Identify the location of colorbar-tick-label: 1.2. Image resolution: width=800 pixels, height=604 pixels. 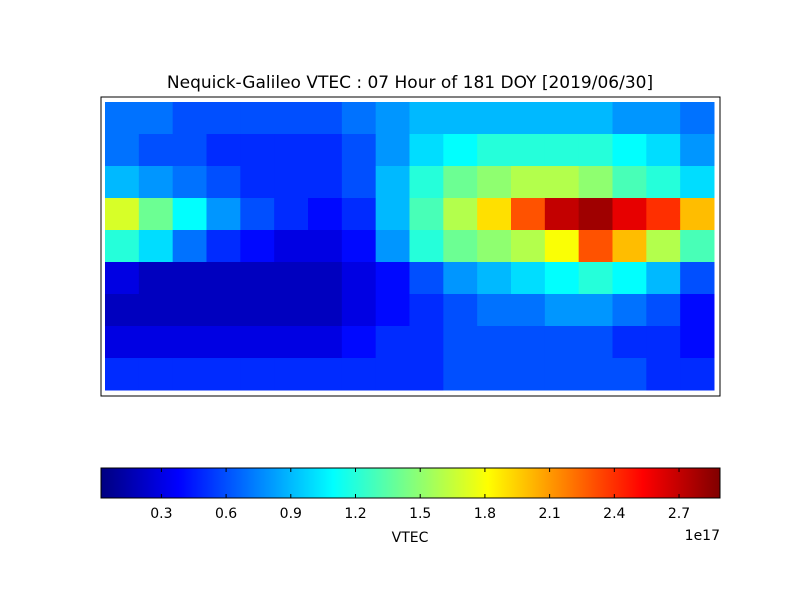
(355, 514).